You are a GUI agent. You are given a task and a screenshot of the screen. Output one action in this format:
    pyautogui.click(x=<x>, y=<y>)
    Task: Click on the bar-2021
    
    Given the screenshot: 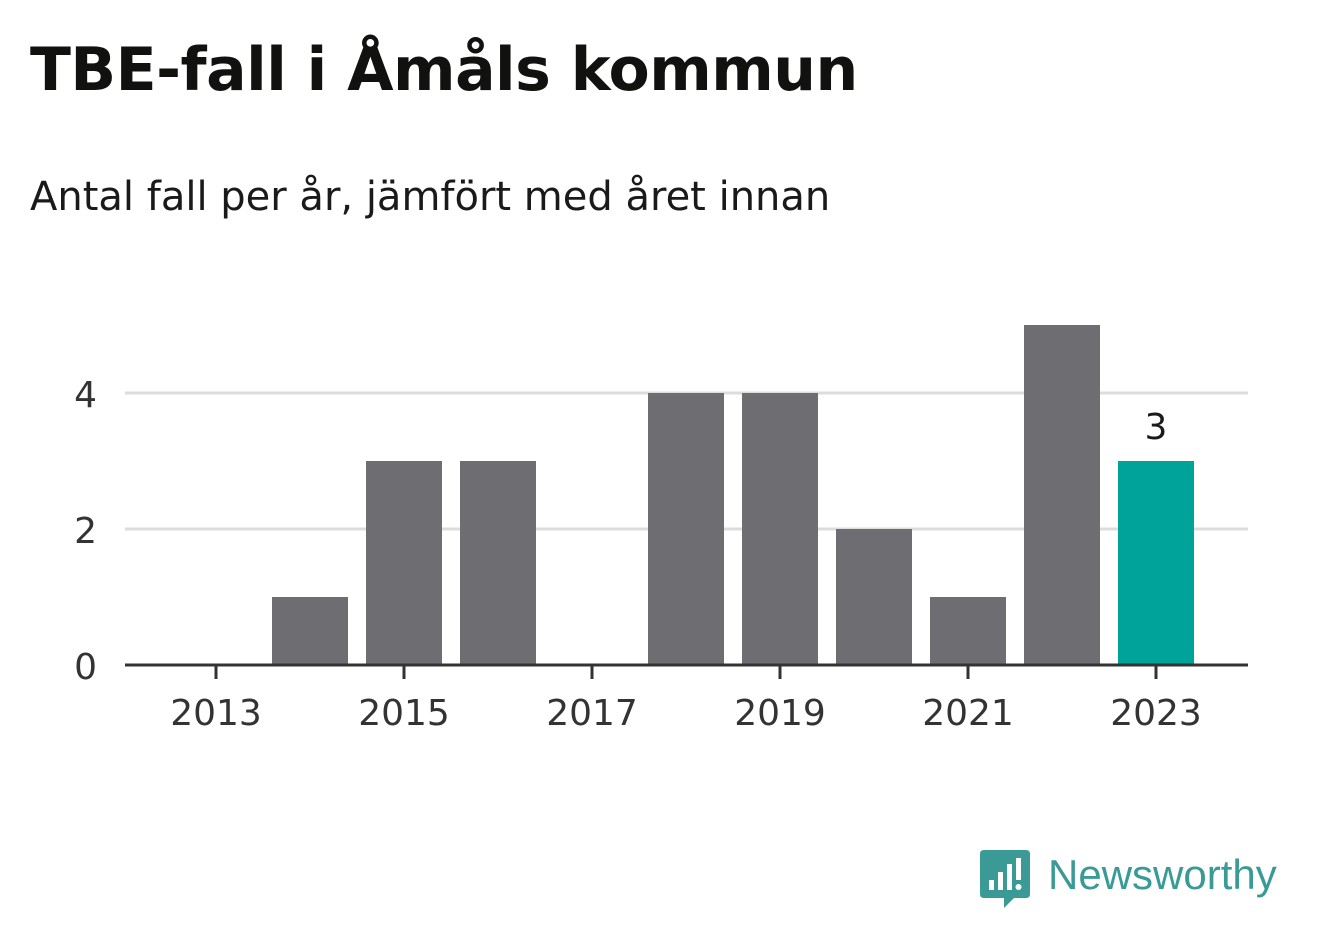 What is the action you would take?
    pyautogui.click(x=968, y=631)
    